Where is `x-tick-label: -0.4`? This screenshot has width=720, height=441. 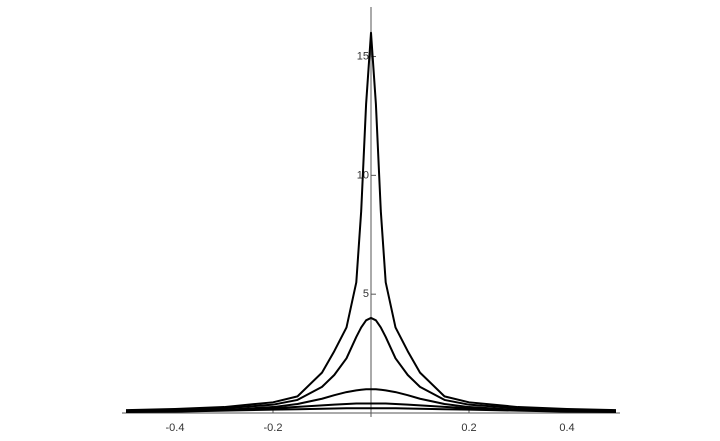 x-tick-label: -0.4 is located at coordinates (175, 428).